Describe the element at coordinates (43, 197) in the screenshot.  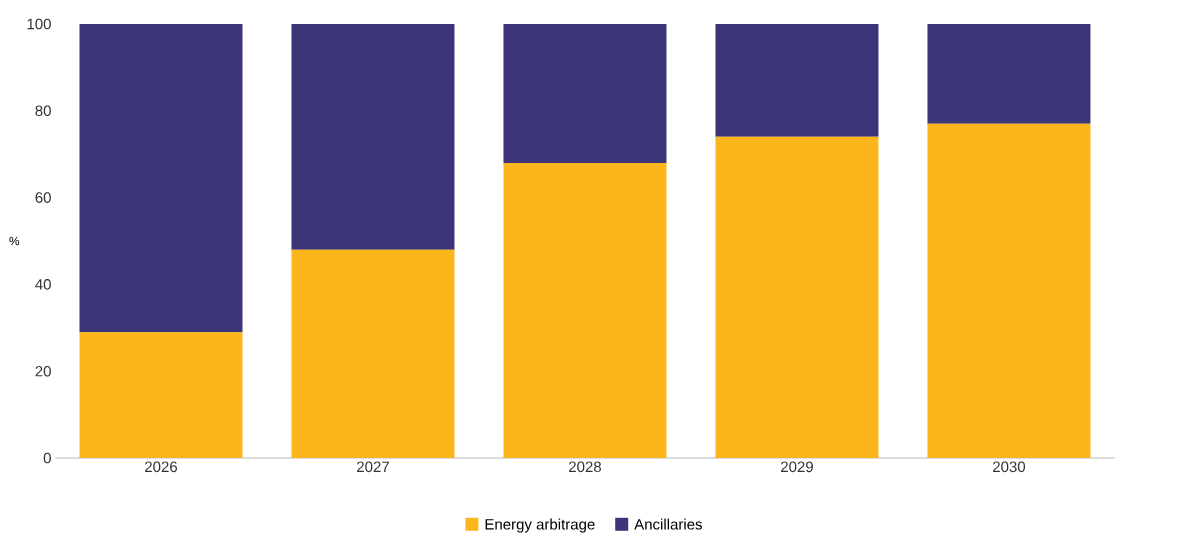
I see `y-tick-label: 60` at that location.